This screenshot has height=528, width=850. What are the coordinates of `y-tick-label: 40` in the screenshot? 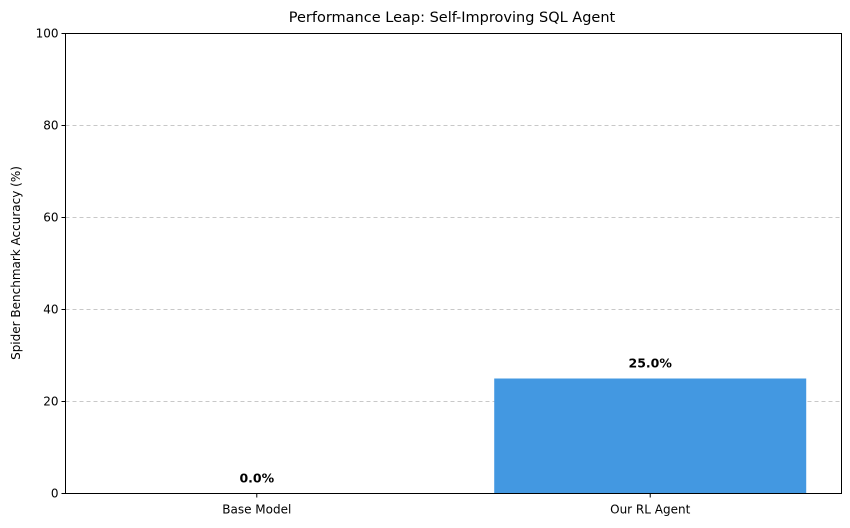 It's located at (50, 310).